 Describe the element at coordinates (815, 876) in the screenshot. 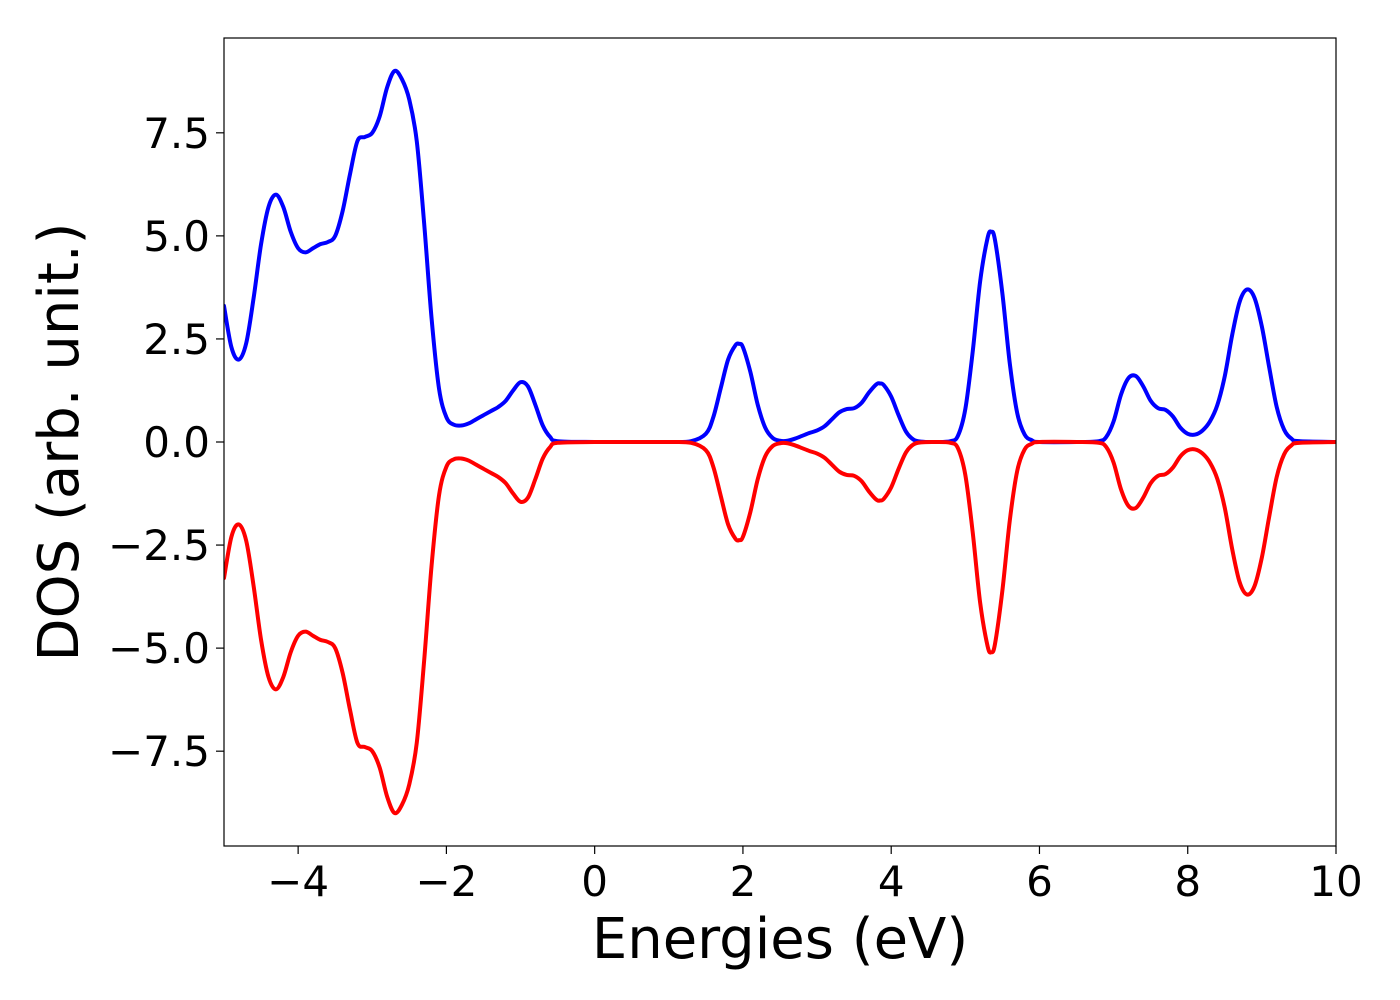

I see `x-axis-ticks: −4 −2 0 2 4 6 8 10` at that location.